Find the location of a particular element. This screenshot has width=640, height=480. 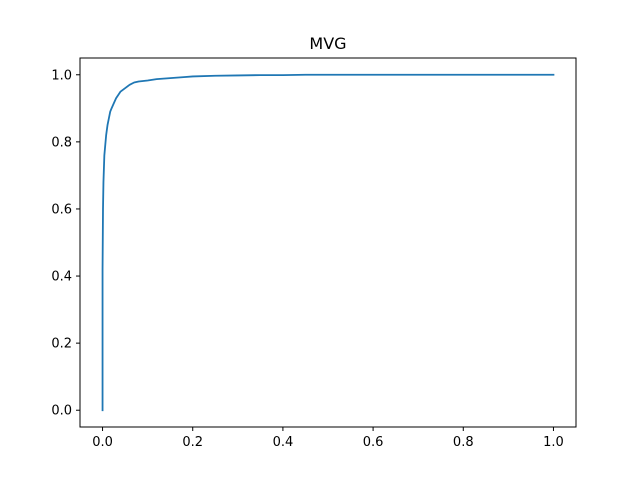

x-tick-label: 0.6 is located at coordinates (373, 442).